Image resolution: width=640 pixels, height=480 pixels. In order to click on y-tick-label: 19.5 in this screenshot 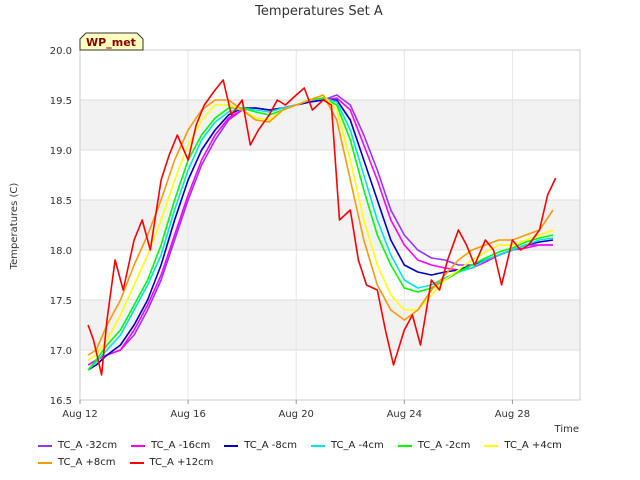, I will do `click(61, 101)`.